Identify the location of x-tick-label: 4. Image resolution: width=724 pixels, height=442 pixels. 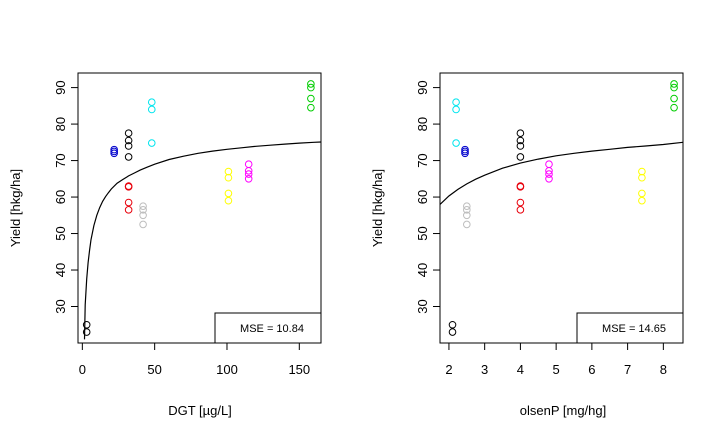
(520, 369).